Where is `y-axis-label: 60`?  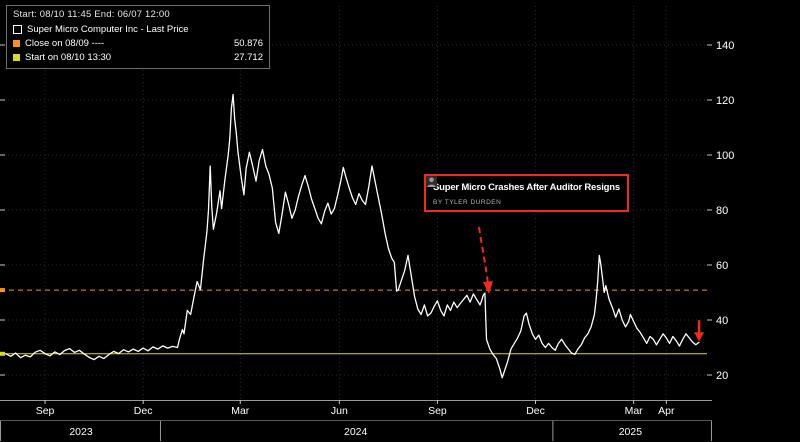 y-axis-label: 60 is located at coordinates (722, 266).